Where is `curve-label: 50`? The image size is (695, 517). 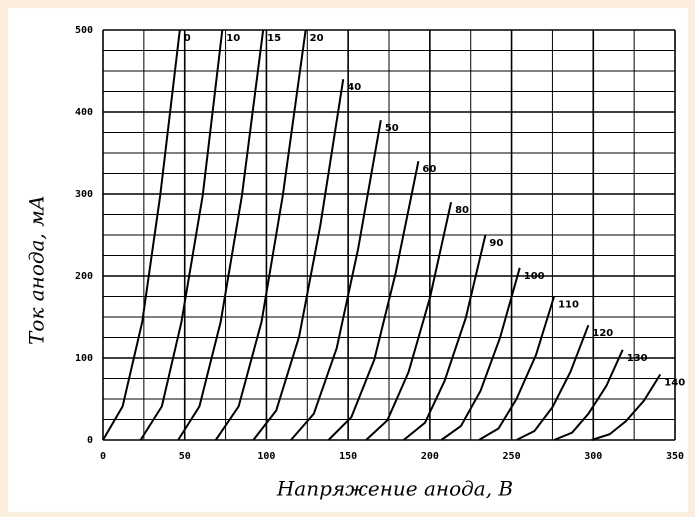
curve-label: 50 is located at coordinates (392, 128).